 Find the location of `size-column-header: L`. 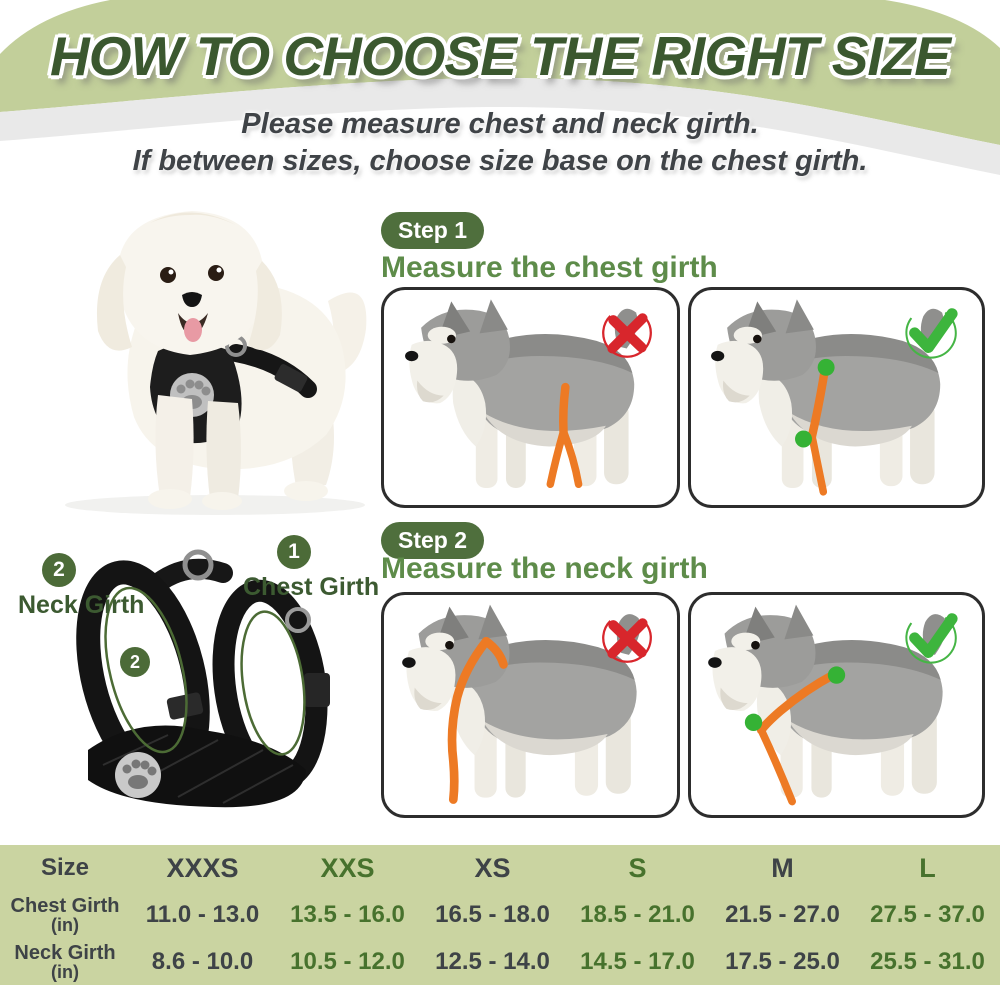

size-column-header: L is located at coordinates (927, 867).